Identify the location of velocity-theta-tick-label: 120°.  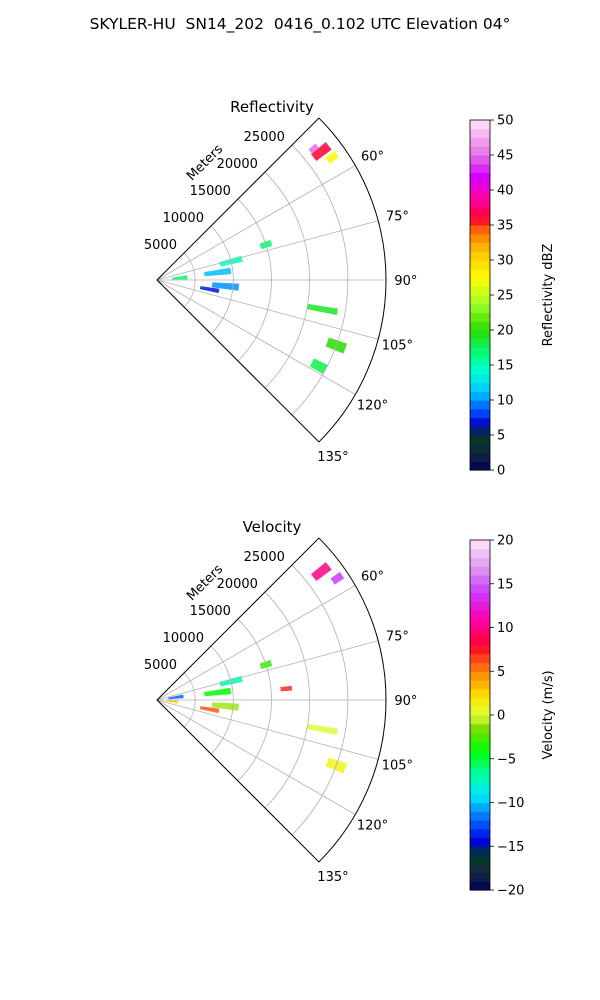
(372, 825).